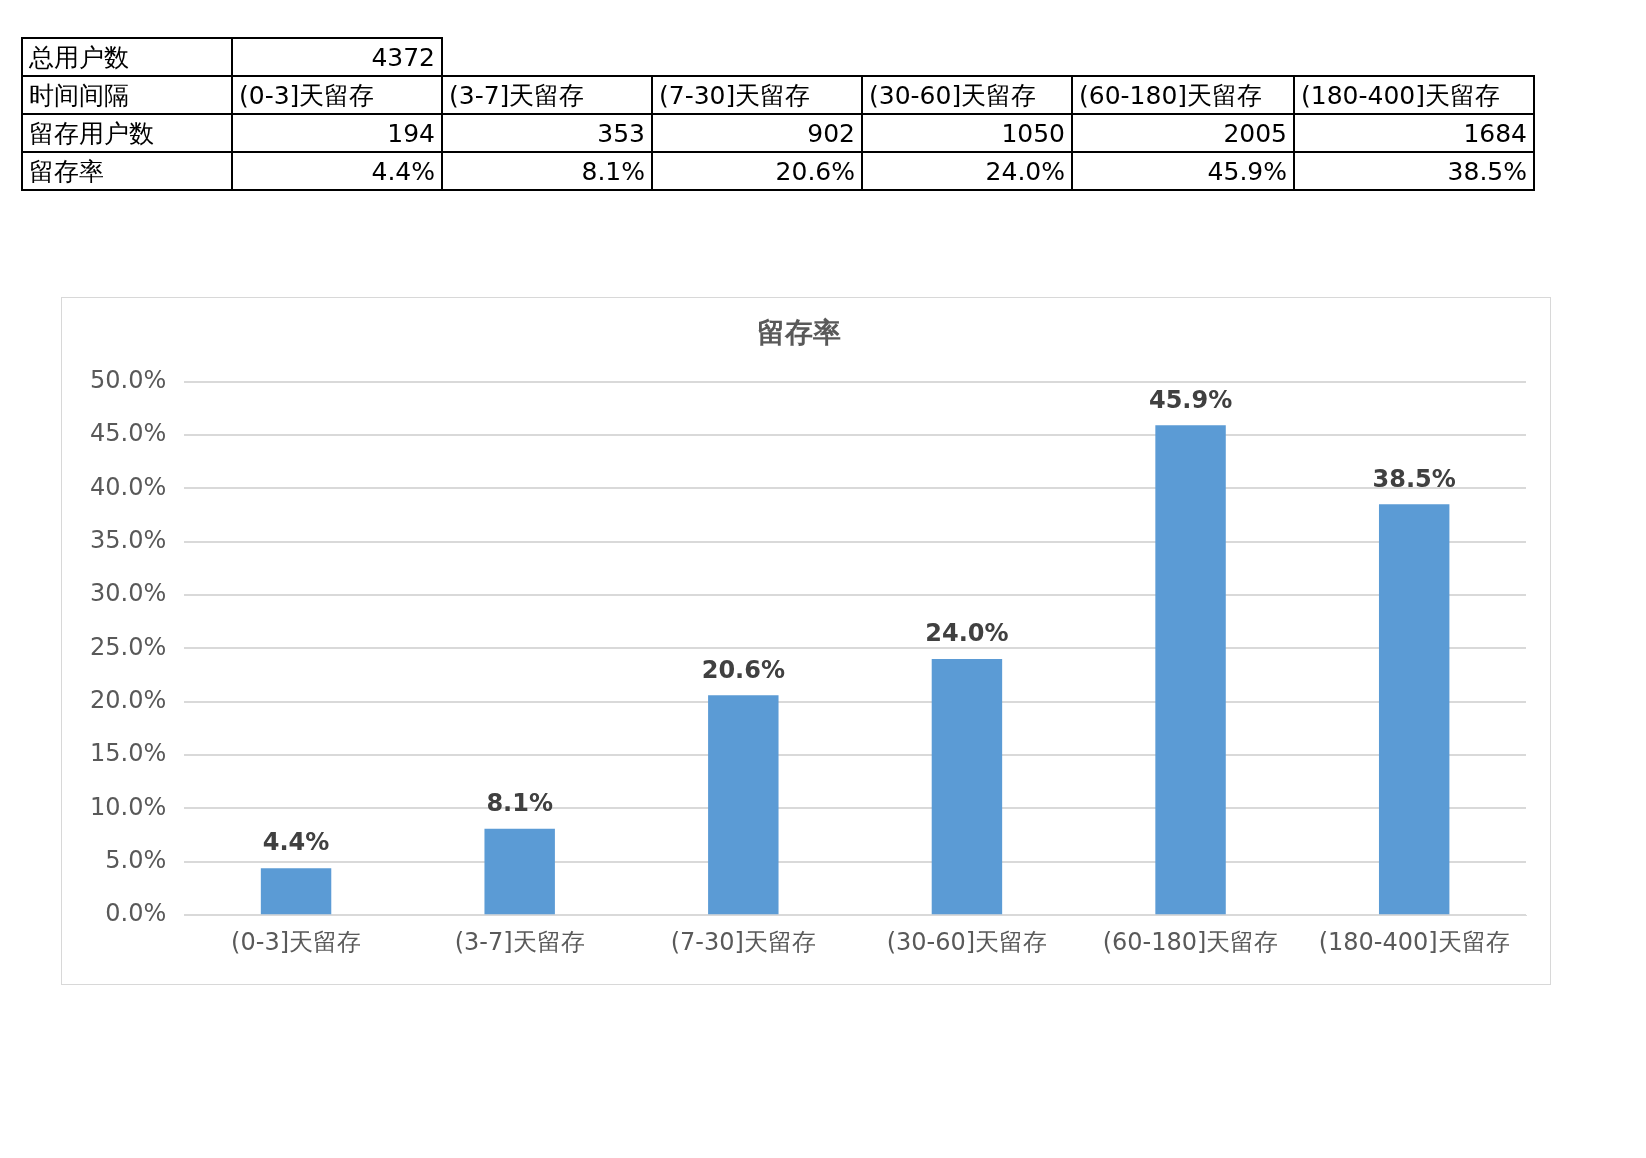 This screenshot has height=1158, width=1646. I want to click on text: 1050, so click(967, 133).